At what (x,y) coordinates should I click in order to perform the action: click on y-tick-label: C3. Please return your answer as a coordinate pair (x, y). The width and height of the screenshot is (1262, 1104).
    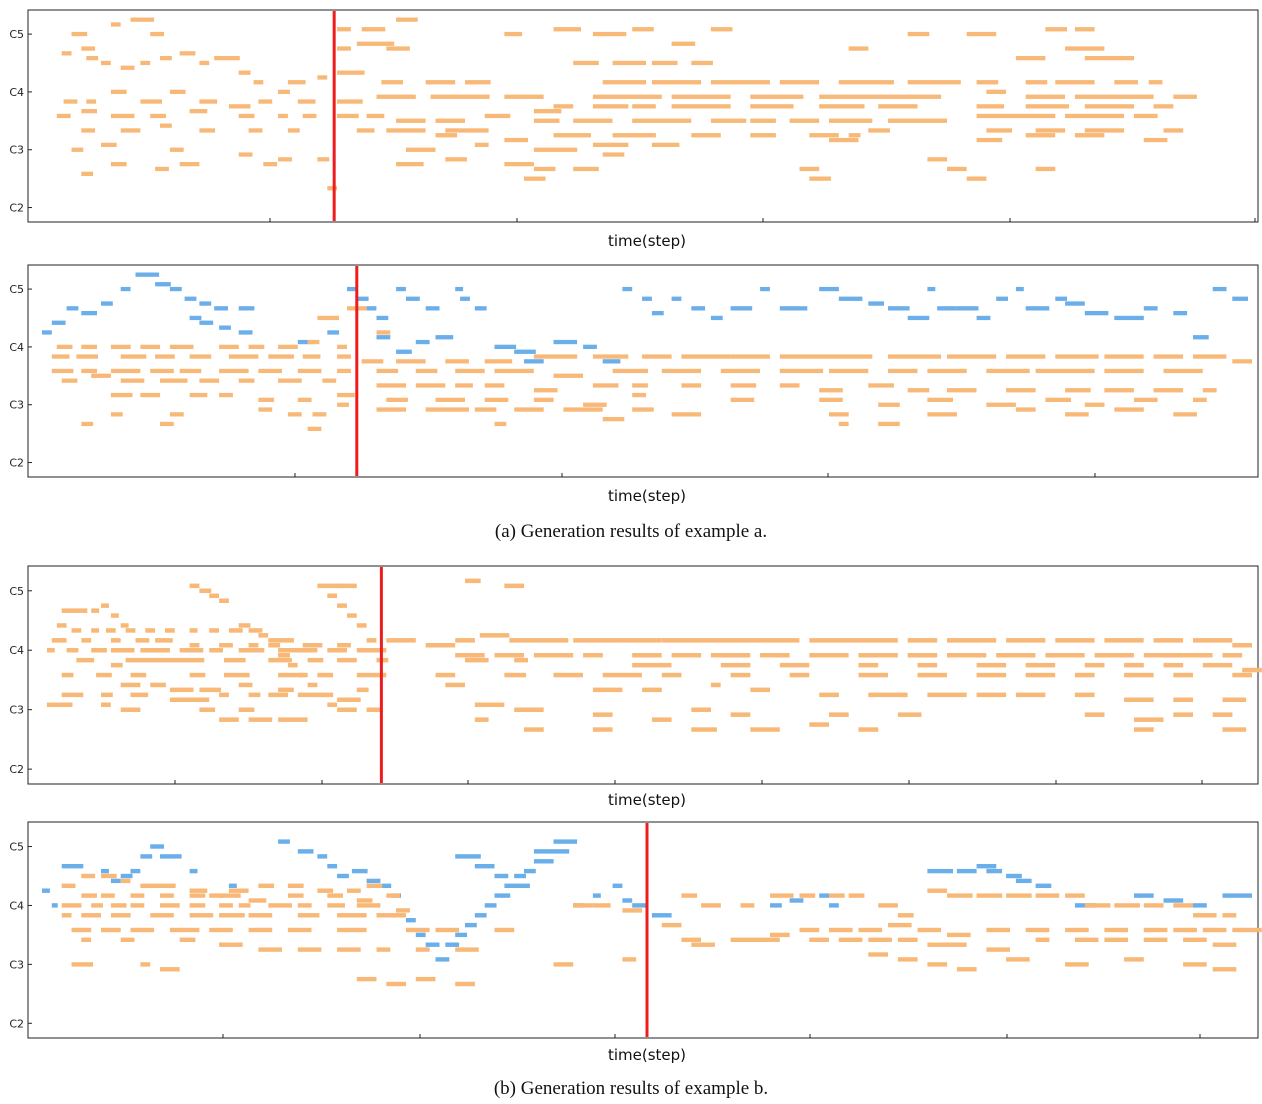
    Looking at the image, I should click on (16, 150).